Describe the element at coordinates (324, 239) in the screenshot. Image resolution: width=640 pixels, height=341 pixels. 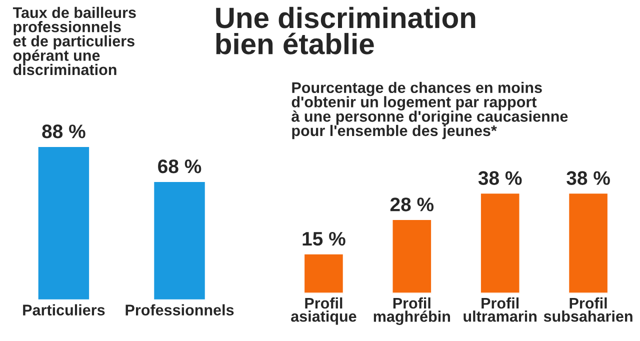
I see `data-label: 15 %` at that location.